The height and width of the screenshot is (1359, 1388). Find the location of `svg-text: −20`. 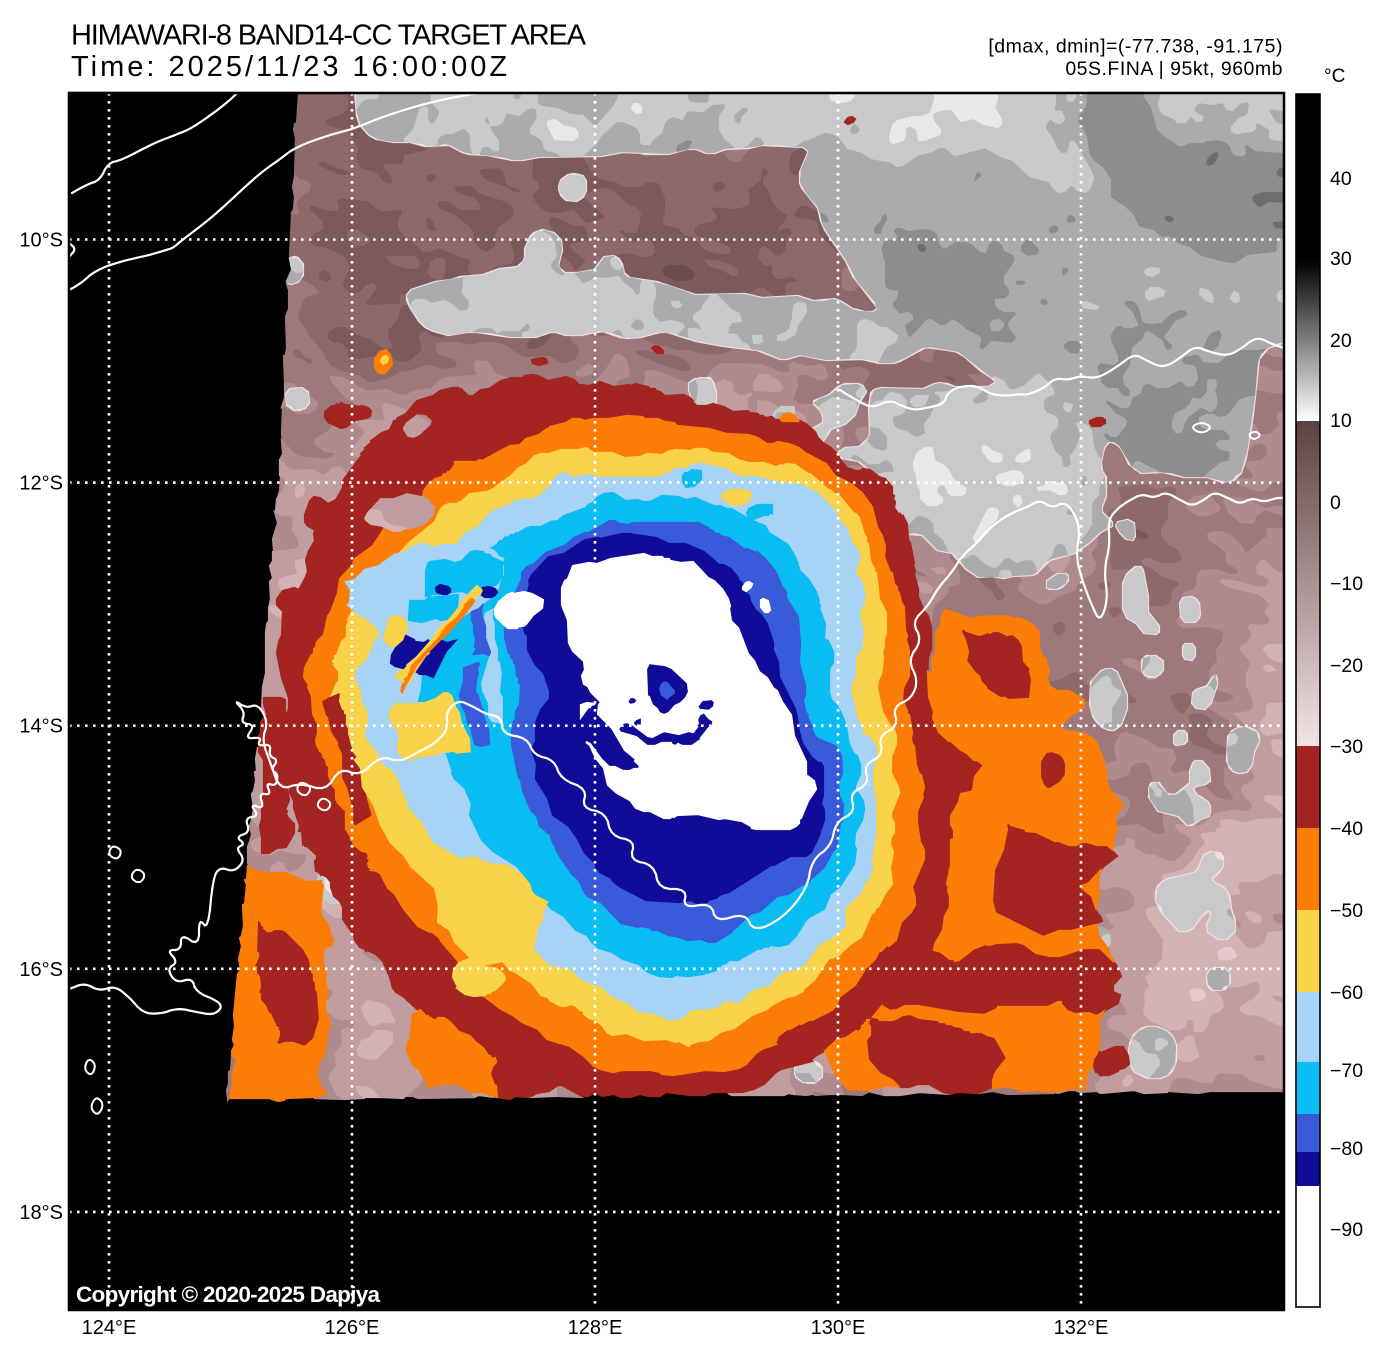

svg-text: −20 is located at coordinates (1346, 666).